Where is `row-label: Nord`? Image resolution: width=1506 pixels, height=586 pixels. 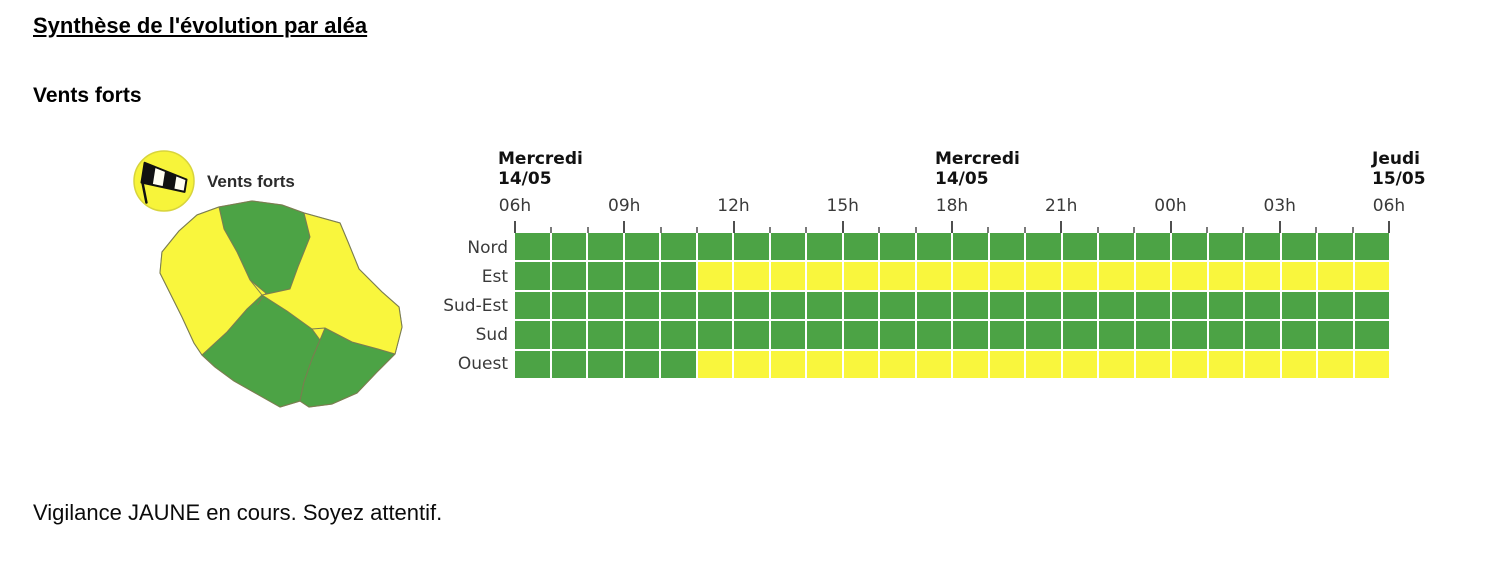
row-label: Nord is located at coordinates (487, 247).